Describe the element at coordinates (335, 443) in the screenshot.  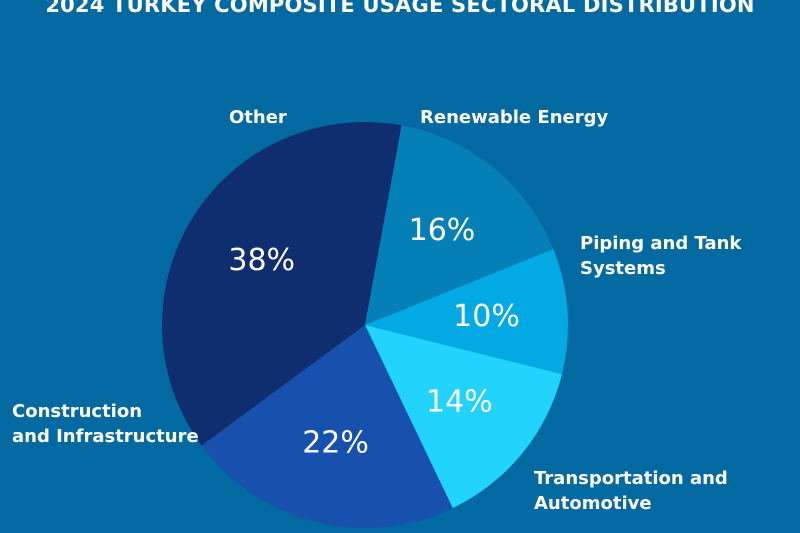
I see `pie-value-label-transportation-and-automotive: 22%` at that location.